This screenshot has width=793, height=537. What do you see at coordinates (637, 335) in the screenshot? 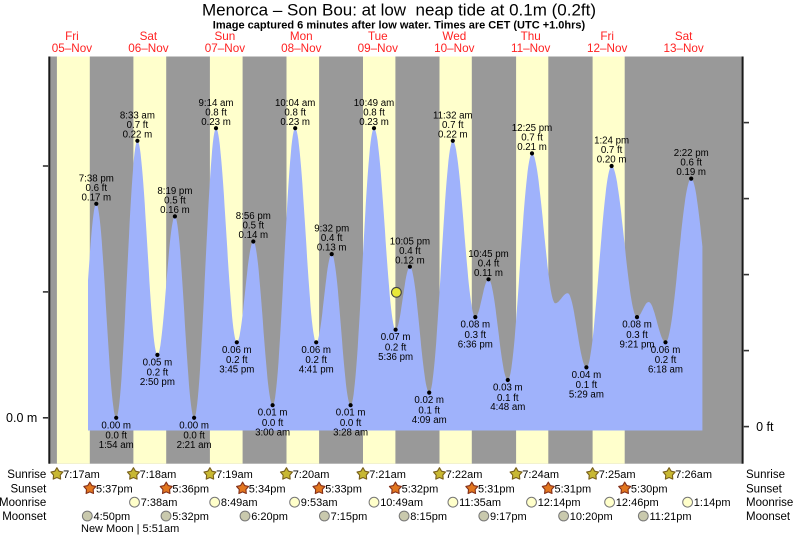
I see `svg-text: 0.3 ft` at bounding box center [637, 335].